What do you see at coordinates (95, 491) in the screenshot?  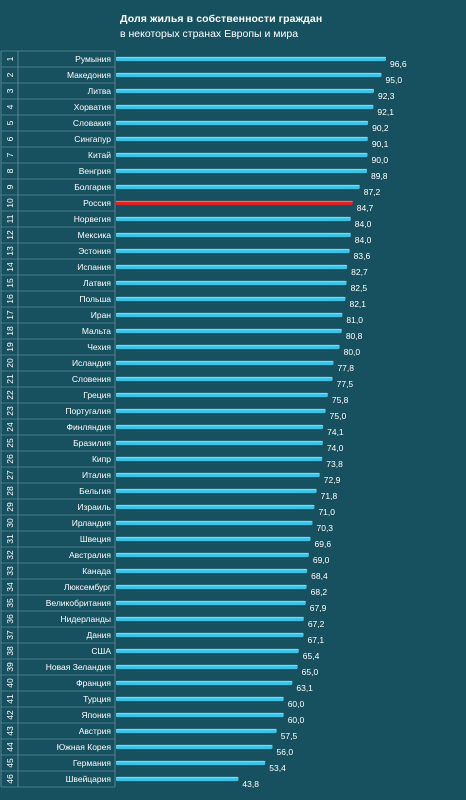 I see `country-label: Бельгия` at bounding box center [95, 491].